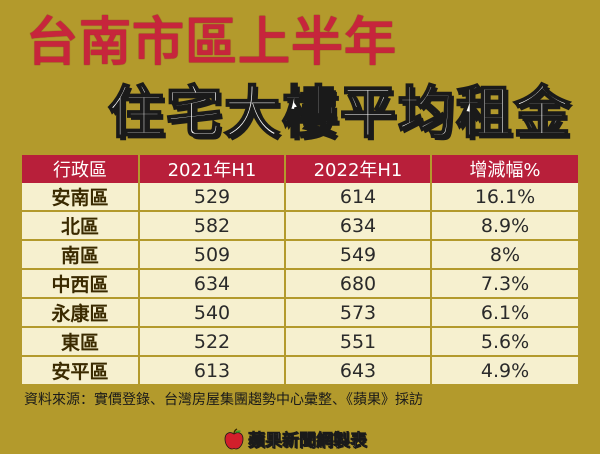 Image resolution: width=600 pixels, height=454 pixels. Describe the element at coordinates (359, 340) in the screenshot. I see `rent-2022-cell: 551` at that location.